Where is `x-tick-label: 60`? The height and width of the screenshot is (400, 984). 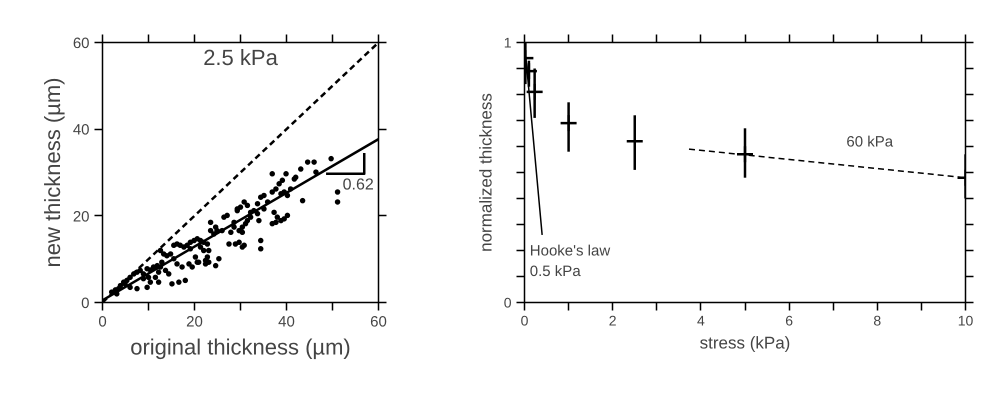
x-tick-label: 60 is located at coordinates (378, 322).